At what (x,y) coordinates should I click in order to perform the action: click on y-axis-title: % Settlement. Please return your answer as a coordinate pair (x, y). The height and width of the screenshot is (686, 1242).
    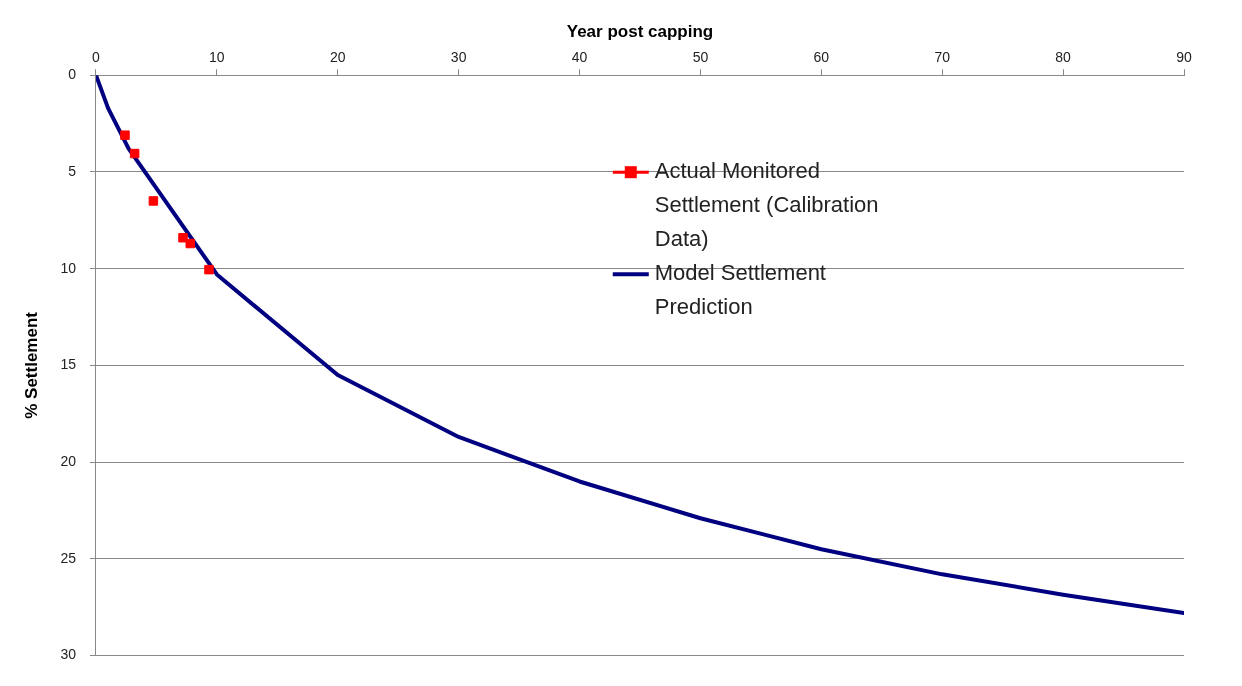
    Looking at the image, I should click on (31, 365).